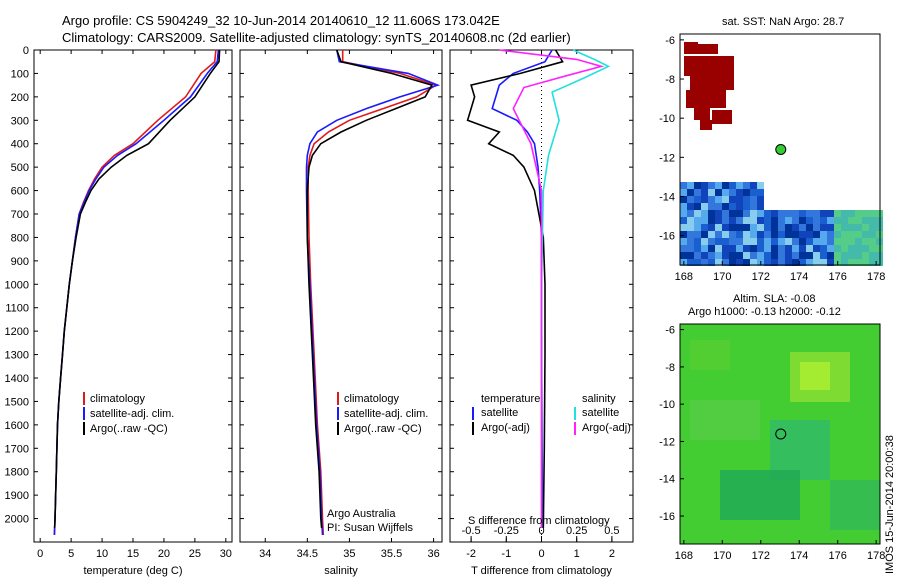 The height and width of the screenshot is (580, 900). I want to click on x-tick-label: -1, so click(506, 554).